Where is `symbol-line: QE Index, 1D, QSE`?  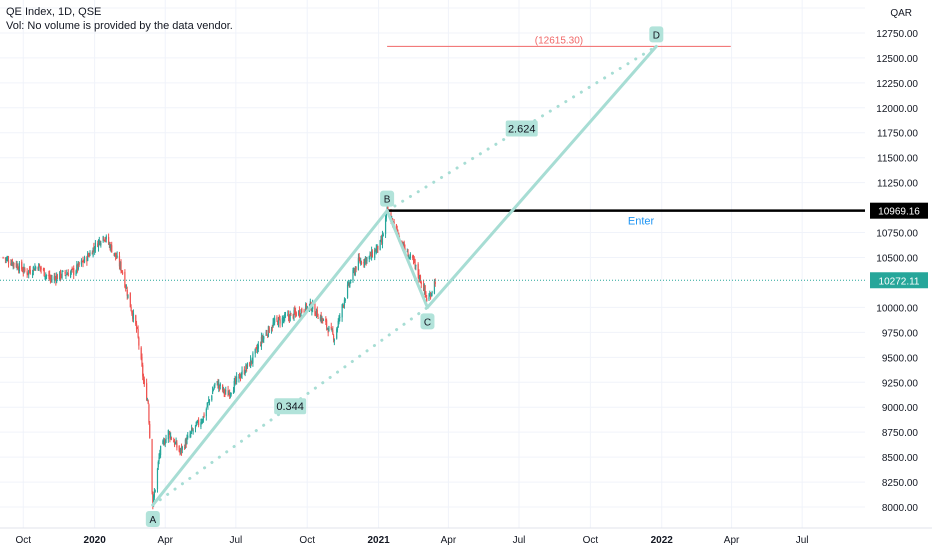 symbol-line: QE Index, 1D, QSE is located at coordinates (54, 12).